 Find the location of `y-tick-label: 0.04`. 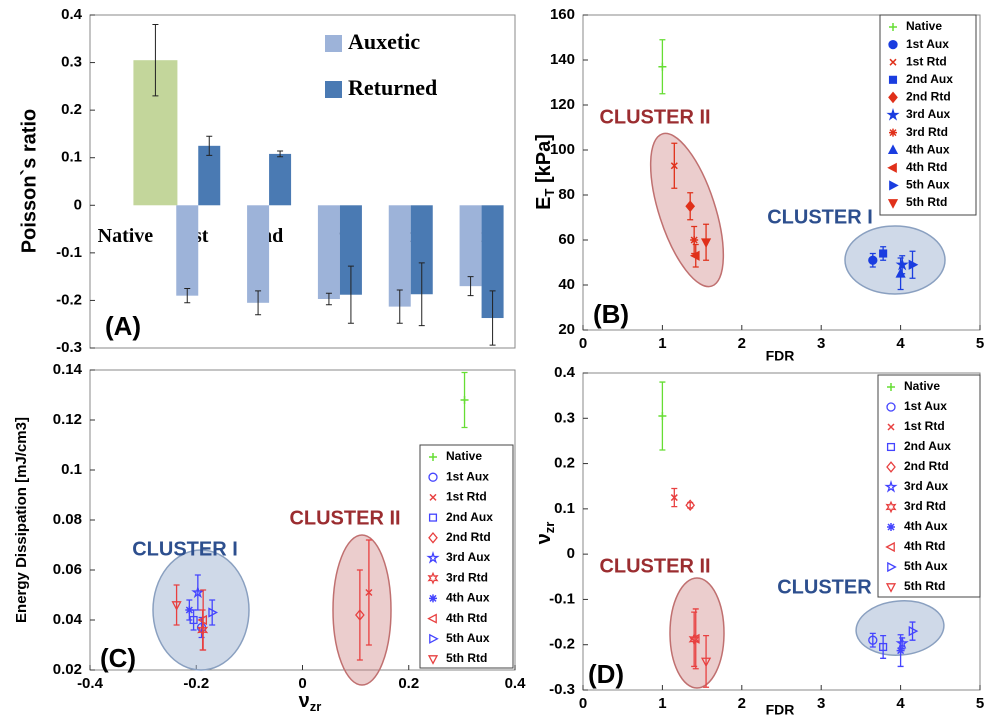

y-tick-label: 0.04 is located at coordinates (68, 619).